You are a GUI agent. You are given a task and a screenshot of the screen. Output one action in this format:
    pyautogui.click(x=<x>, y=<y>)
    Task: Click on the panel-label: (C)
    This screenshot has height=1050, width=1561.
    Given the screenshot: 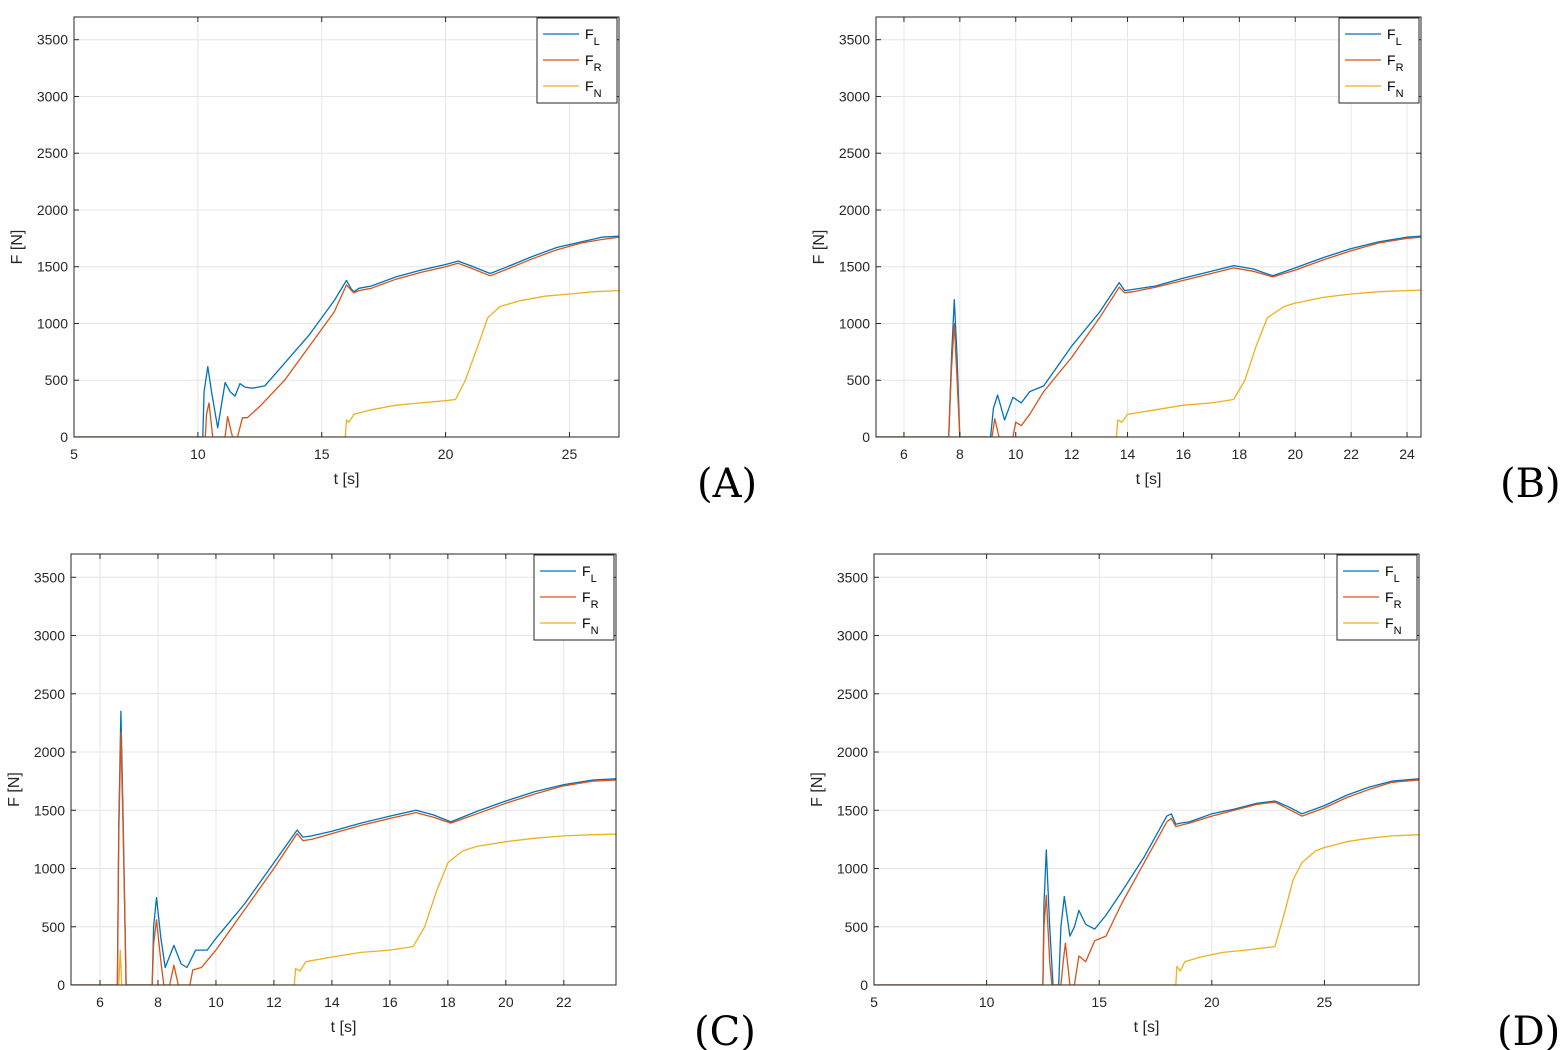 What is the action you would take?
    pyautogui.click(x=725, y=1029)
    